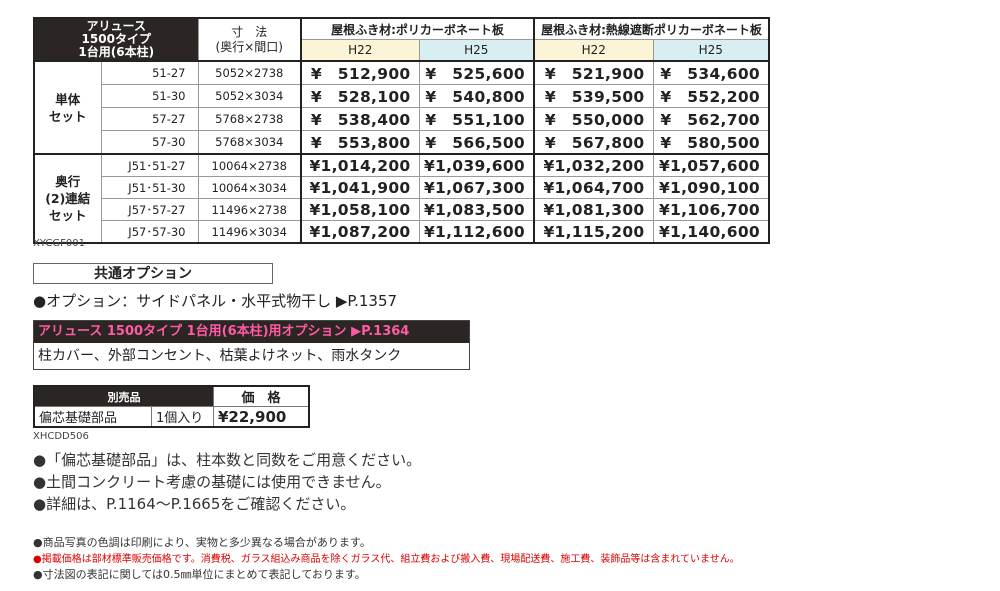 This screenshot has width=1000, height=591. What do you see at coordinates (182, 417) in the screenshot?
I see `part-qty: 1個入り` at bounding box center [182, 417].